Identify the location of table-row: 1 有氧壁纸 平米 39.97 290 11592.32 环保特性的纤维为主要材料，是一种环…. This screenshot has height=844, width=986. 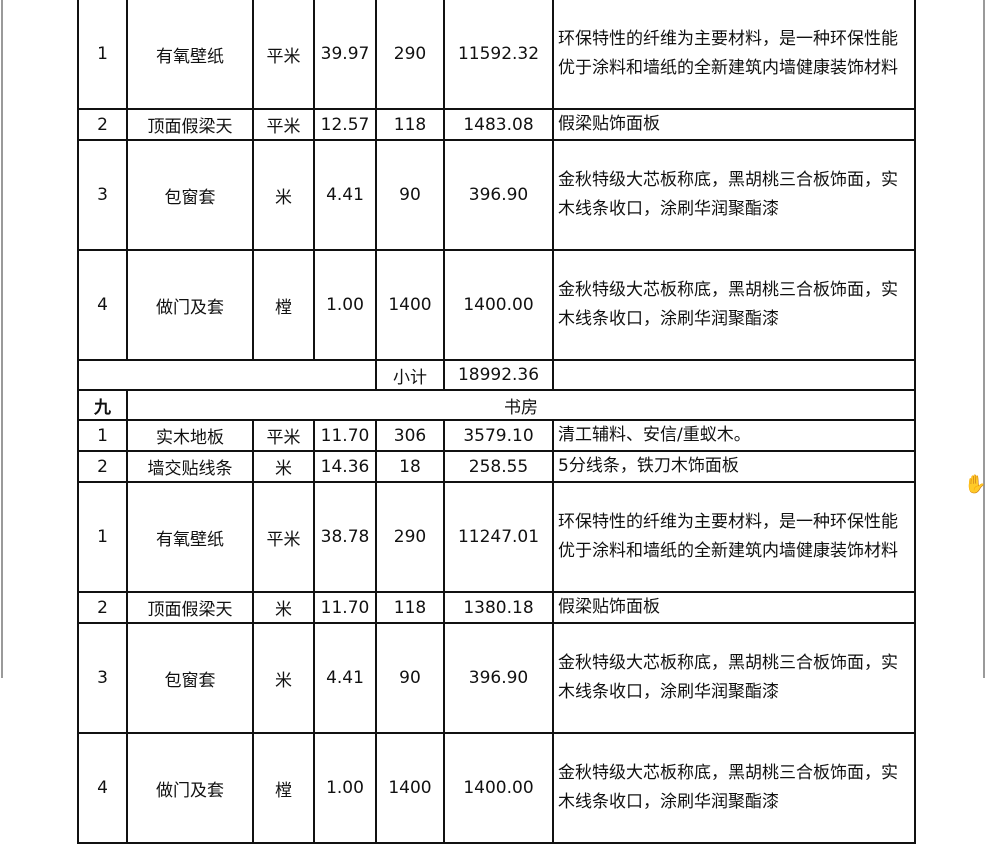
(496, 55).